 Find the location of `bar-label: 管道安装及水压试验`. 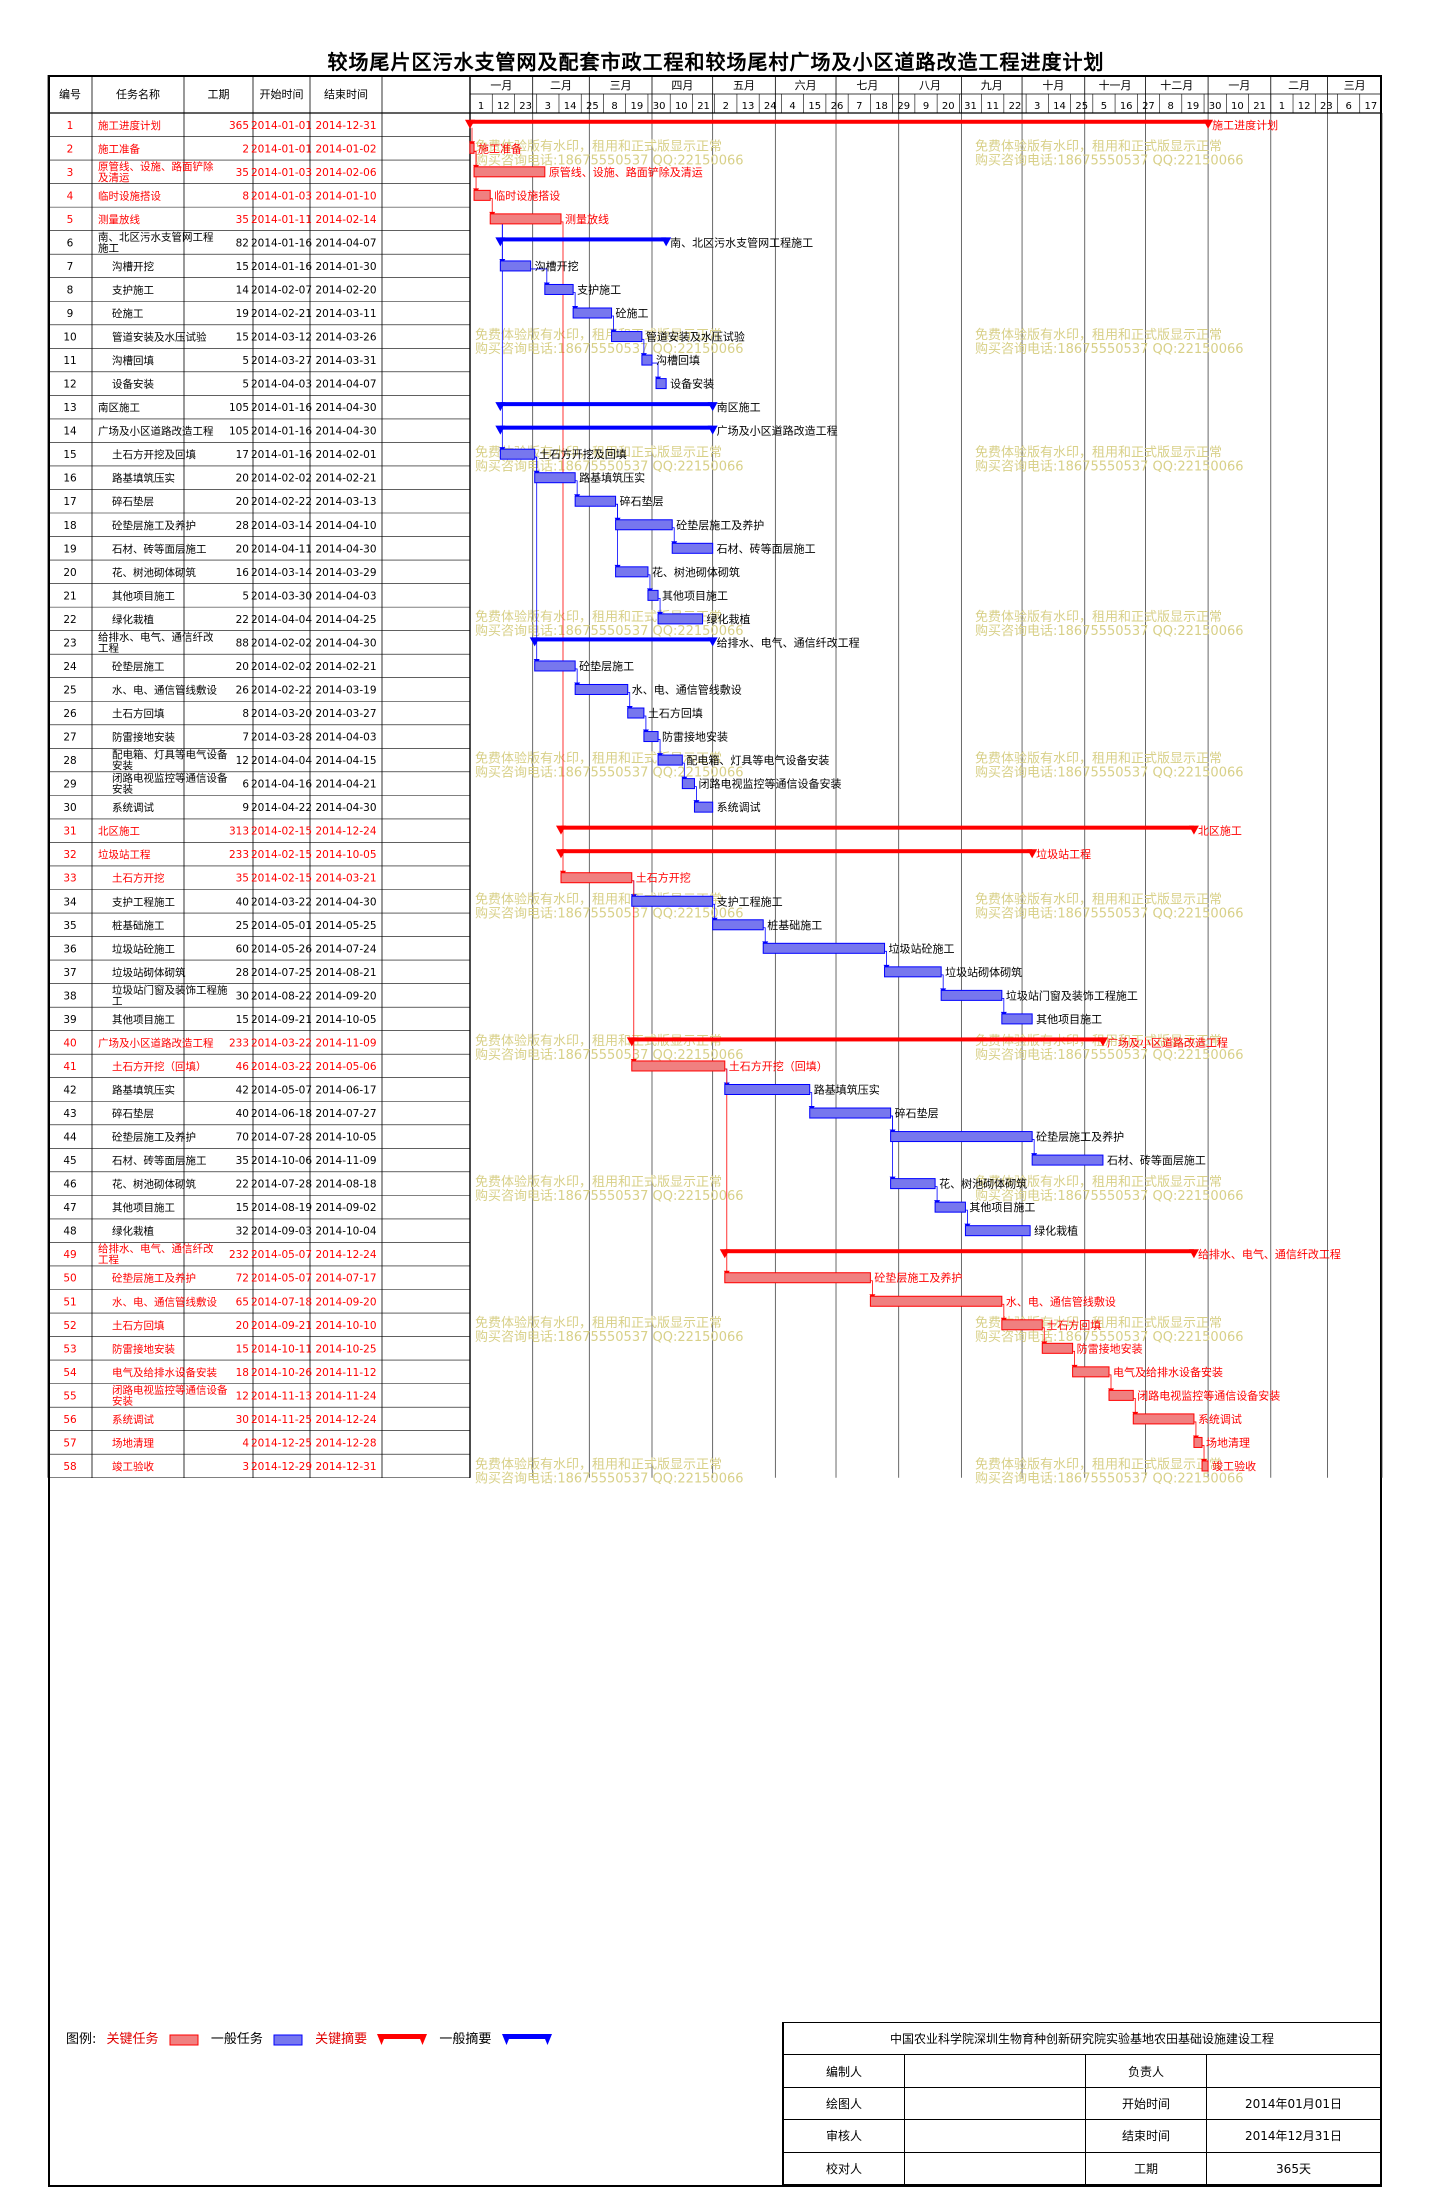

bar-label: 管道安装及水压试验 is located at coordinates (695, 337).